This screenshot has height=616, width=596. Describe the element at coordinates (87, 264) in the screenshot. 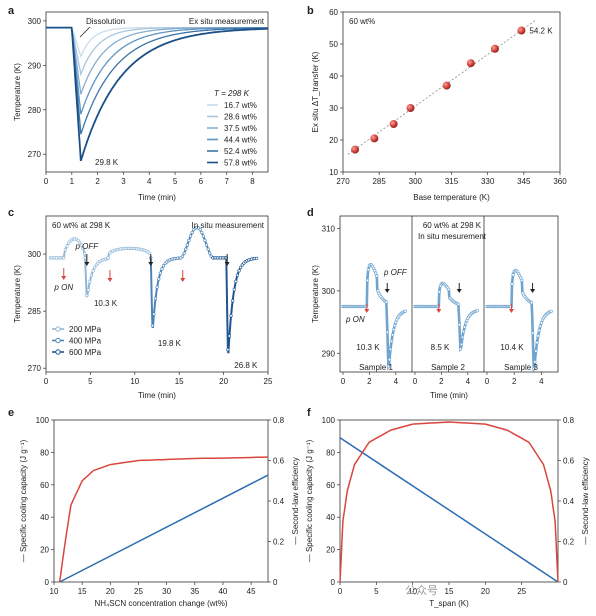

I see `c-p-off-arrow-head` at that location.